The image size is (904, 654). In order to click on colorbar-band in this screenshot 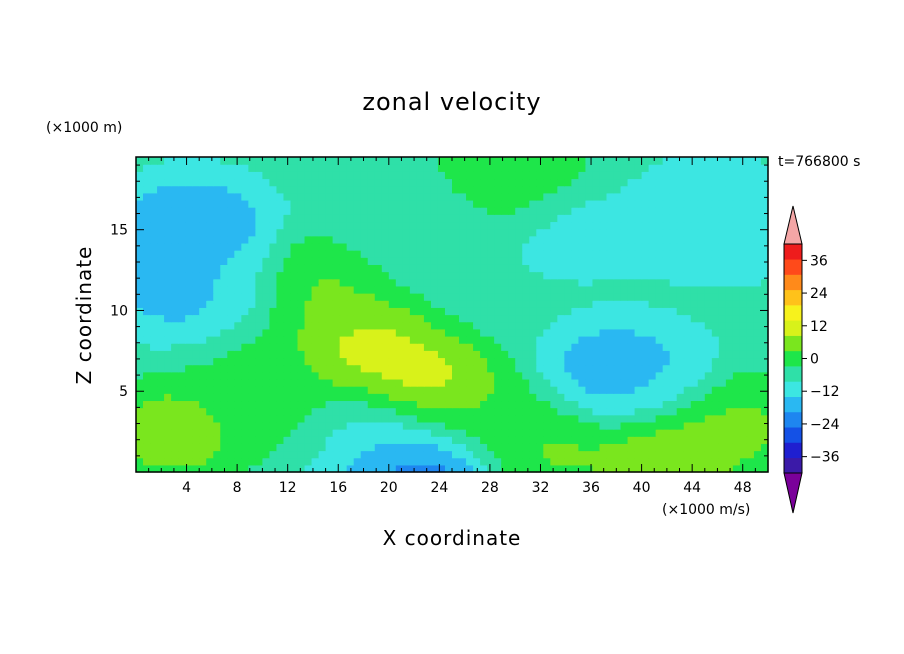, I will do `click(793, 343)`.